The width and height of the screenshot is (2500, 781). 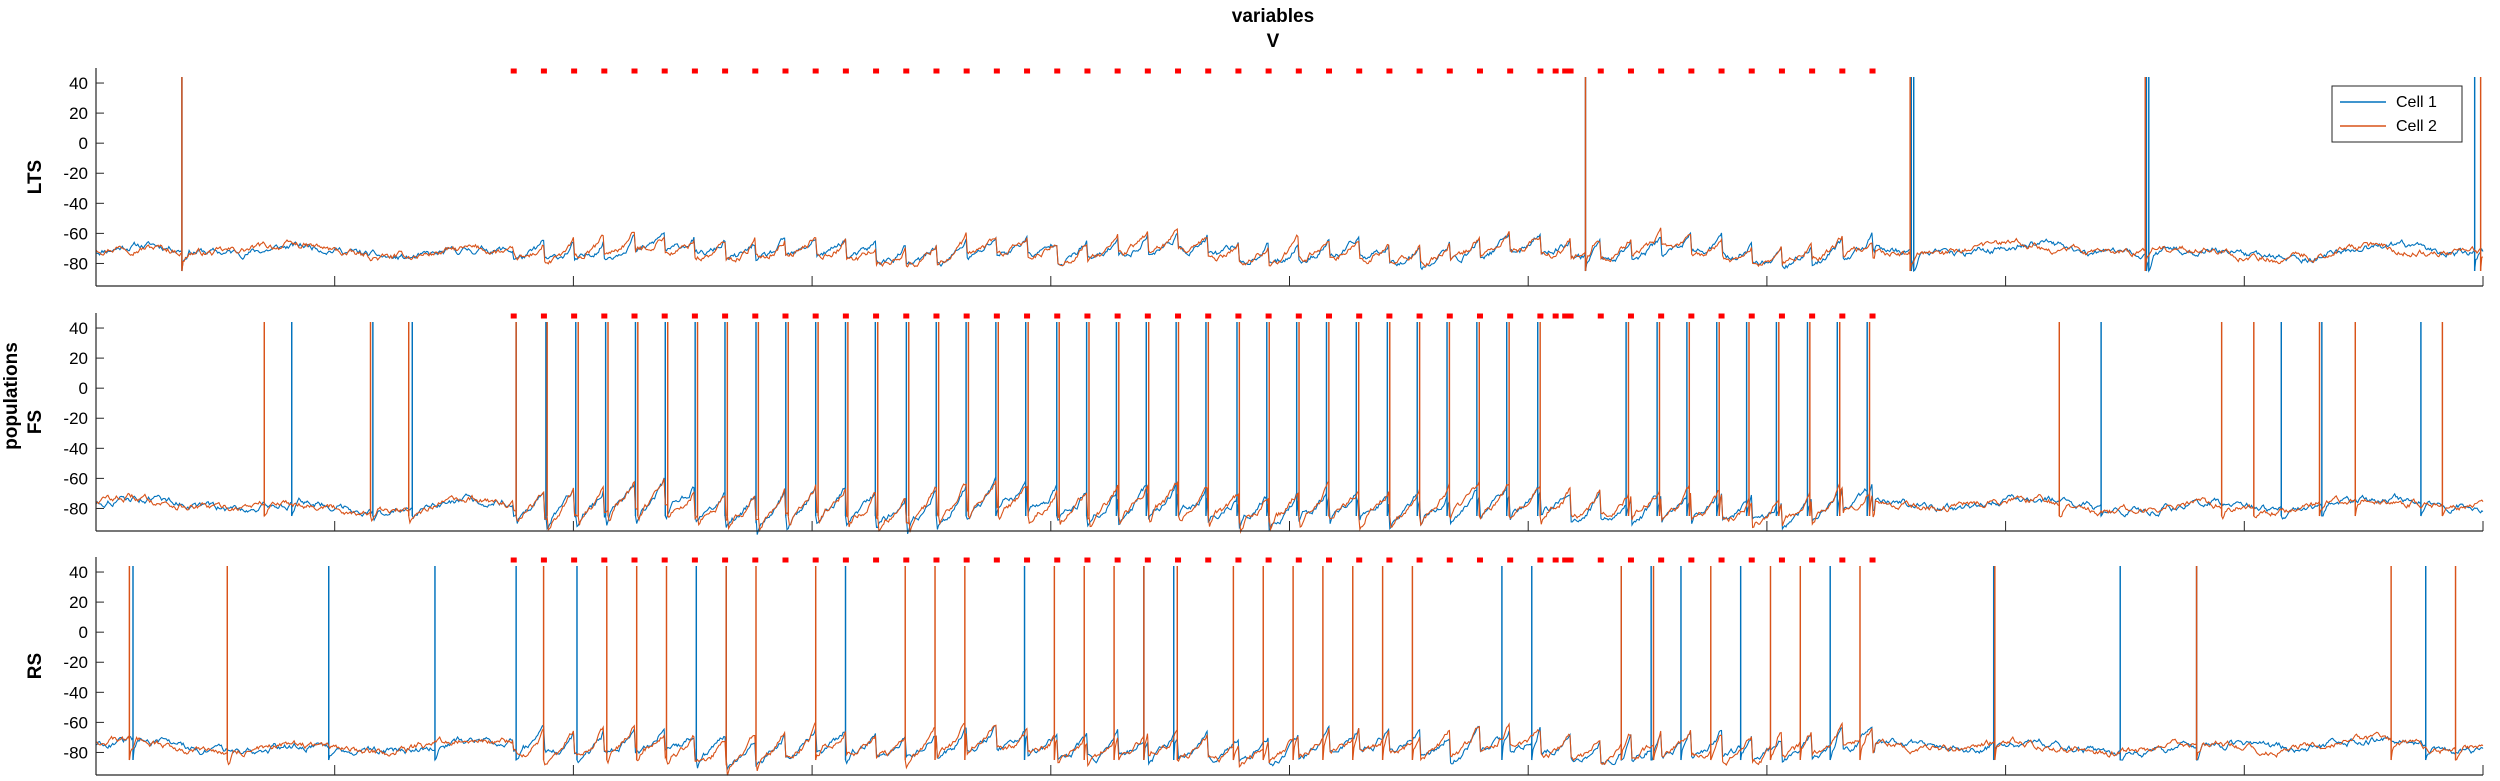 I want to click on y-tick-label-fs-0: 0, so click(x=83, y=388).